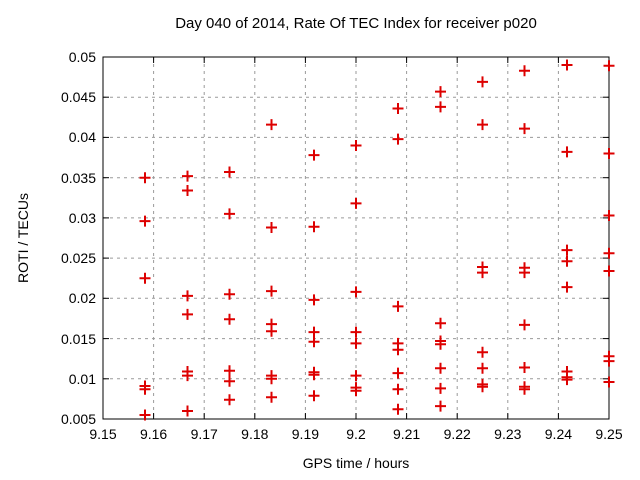  What do you see at coordinates (558, 434) in the screenshot?
I see `x-tick-label: 9.24` at bounding box center [558, 434].